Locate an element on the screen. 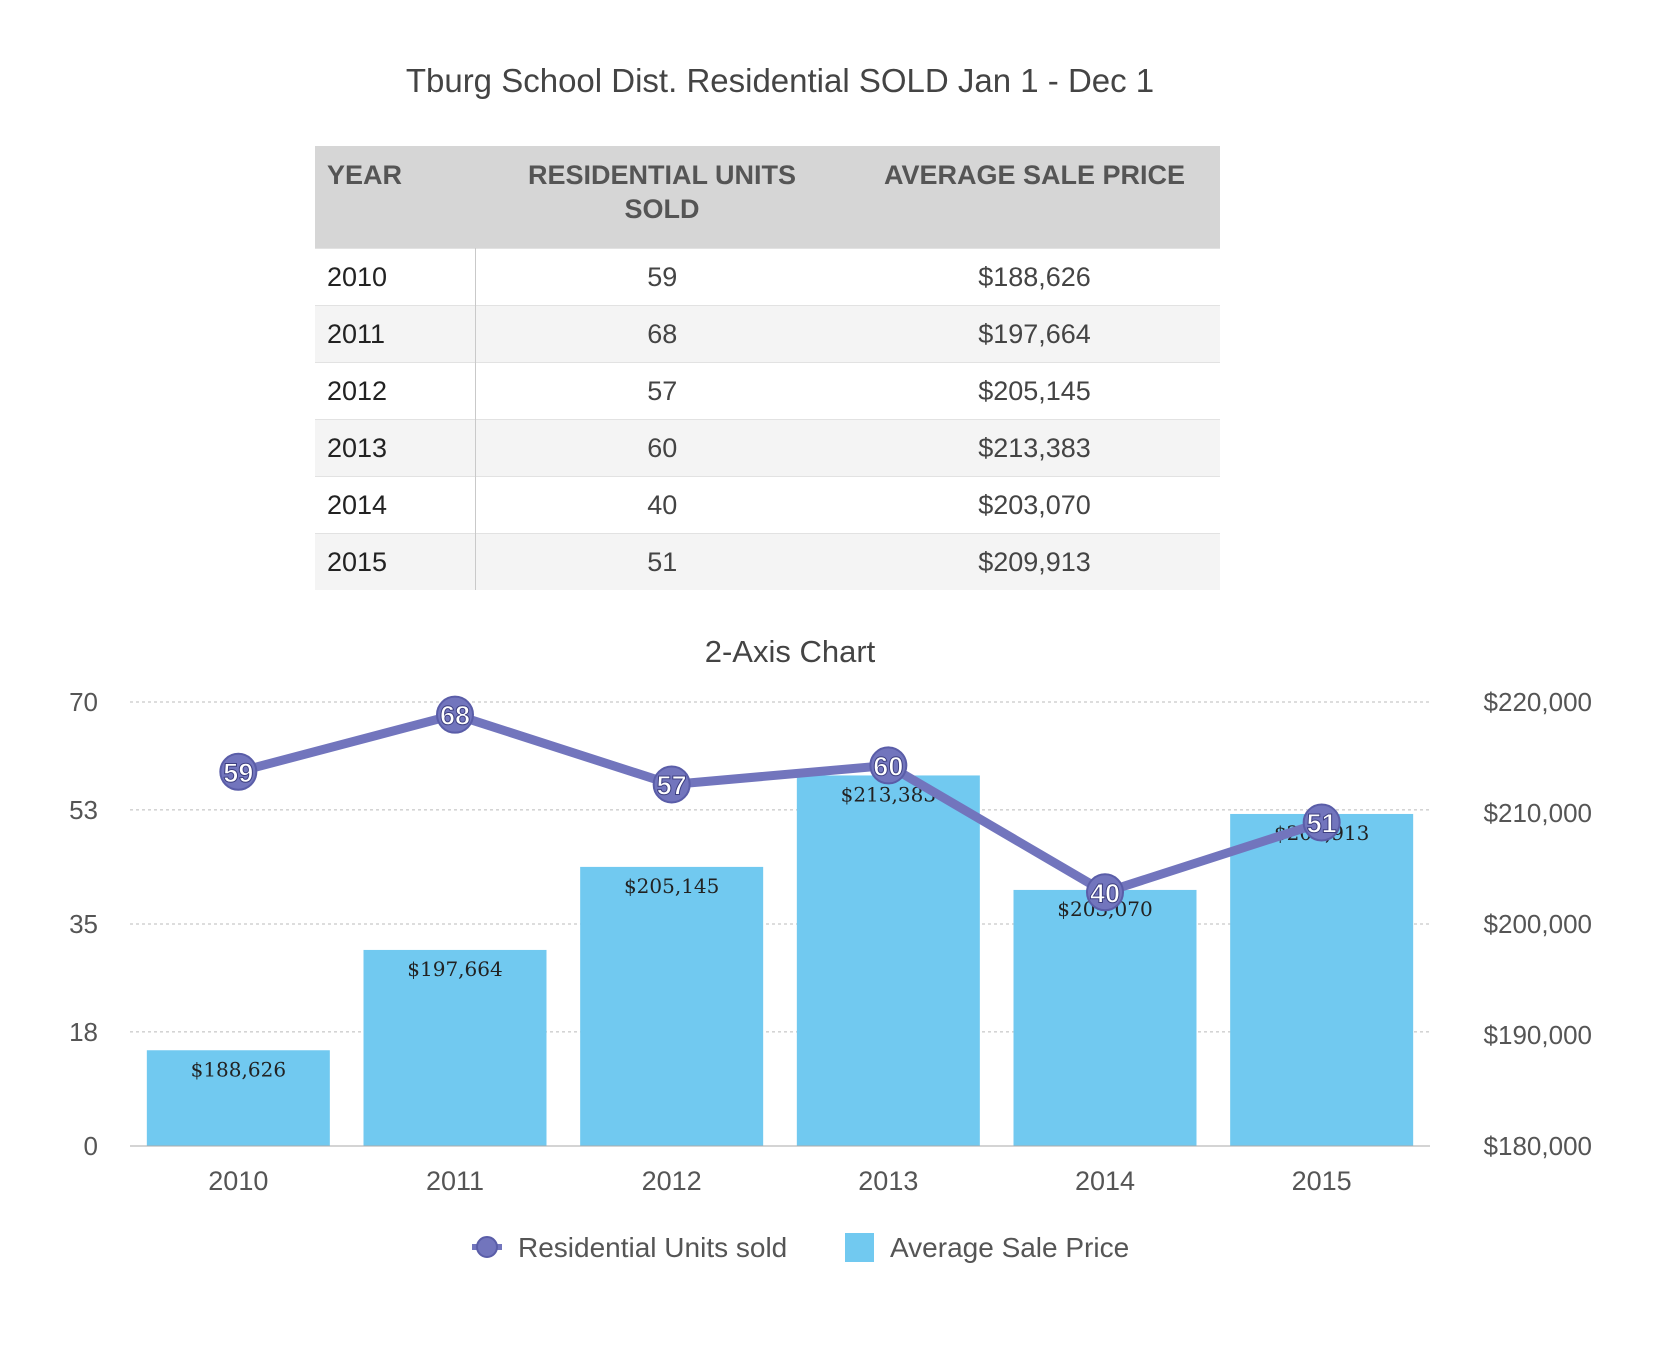 This screenshot has height=1360, width=1675. left-axis-tick-label: 18 is located at coordinates (83, 1032).